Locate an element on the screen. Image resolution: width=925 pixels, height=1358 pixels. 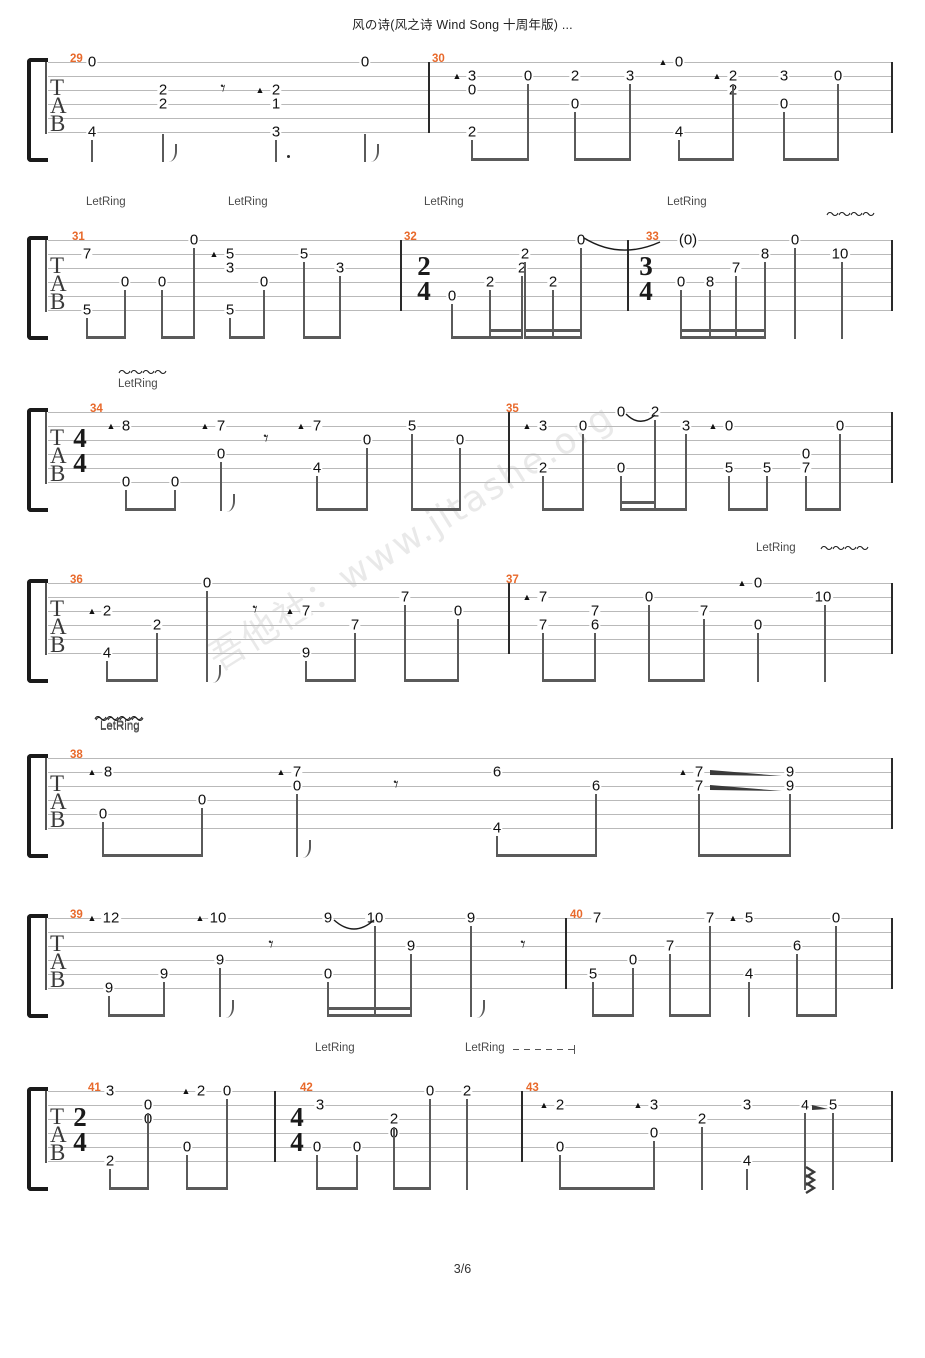
page-number: 3/6 is located at coordinates (462, 1269).